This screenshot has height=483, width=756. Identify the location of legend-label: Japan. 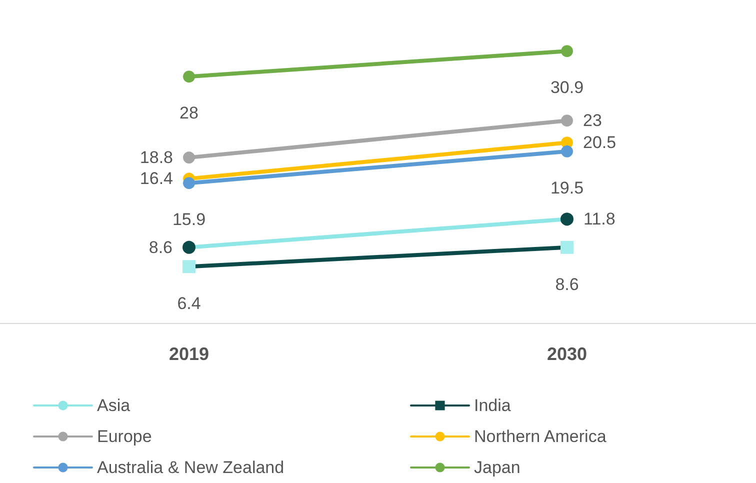
(497, 467).